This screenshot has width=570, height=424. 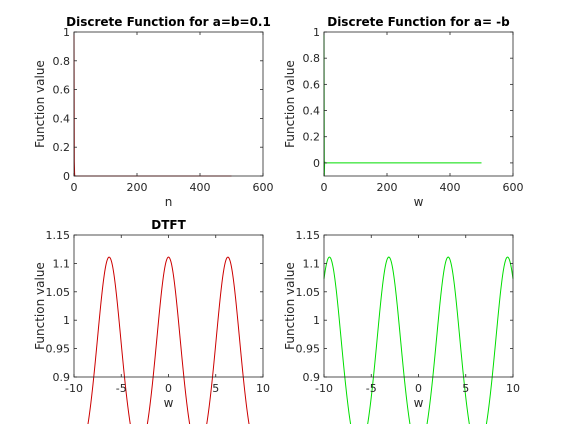 I want to click on chart-title: Discrete Function for a= -b, so click(x=418, y=22).